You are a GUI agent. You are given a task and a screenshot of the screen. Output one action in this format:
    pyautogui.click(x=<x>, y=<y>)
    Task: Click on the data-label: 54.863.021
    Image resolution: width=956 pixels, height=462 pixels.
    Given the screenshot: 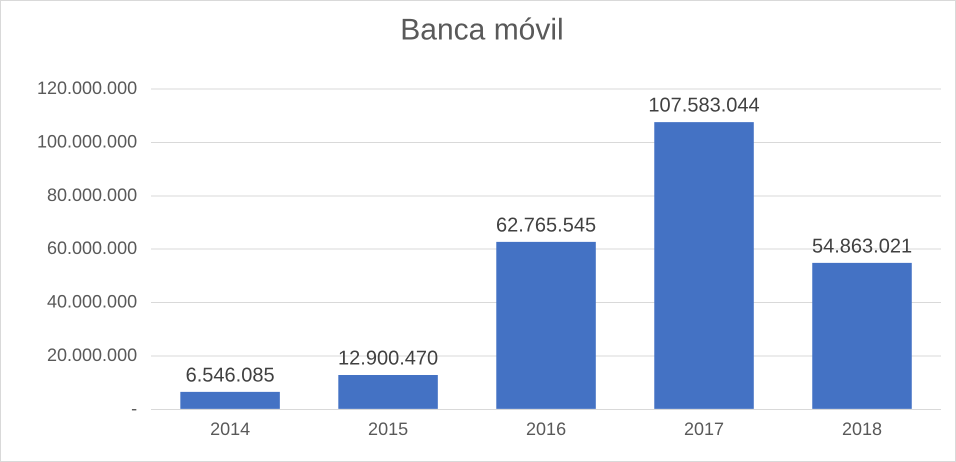 What is the action you would take?
    pyautogui.click(x=862, y=246)
    